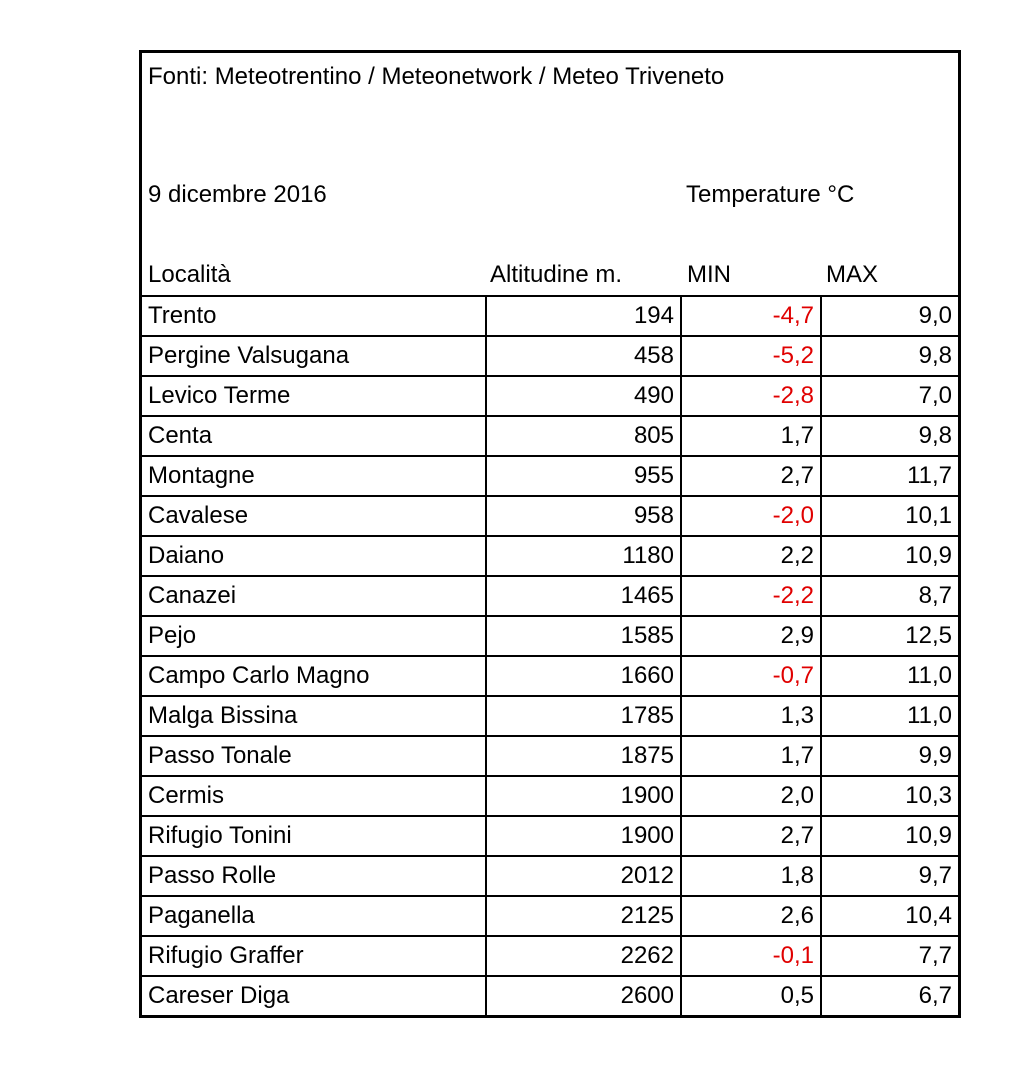  Describe the element at coordinates (889, 636) in the screenshot. I see `cell-max: 12,5` at that location.